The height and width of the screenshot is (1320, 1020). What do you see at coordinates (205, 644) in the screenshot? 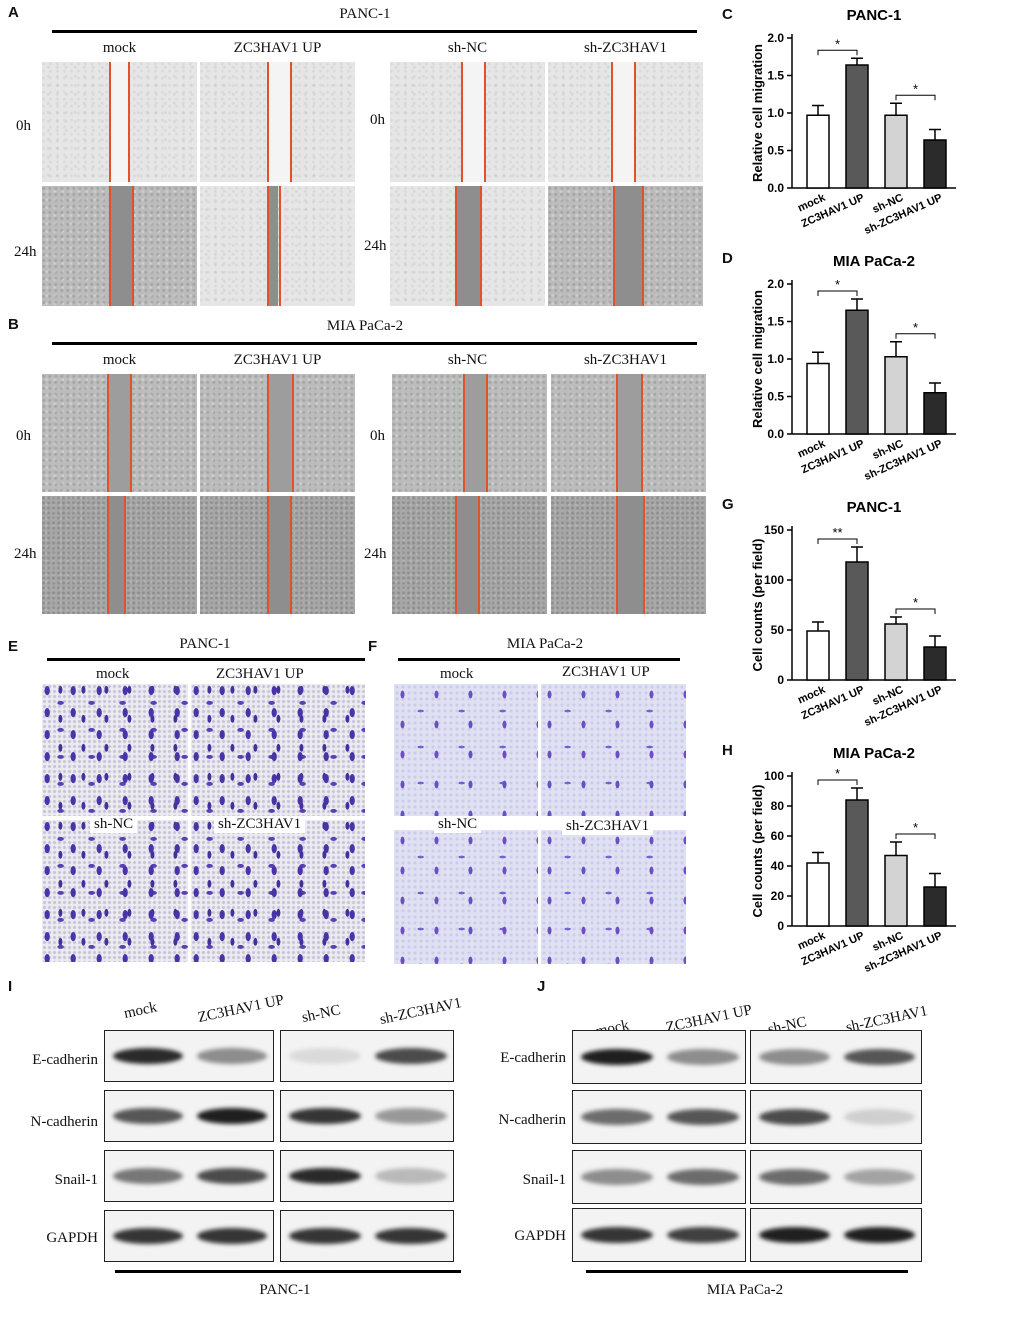
I see `panel-e-title: PANC-1` at bounding box center [205, 644].